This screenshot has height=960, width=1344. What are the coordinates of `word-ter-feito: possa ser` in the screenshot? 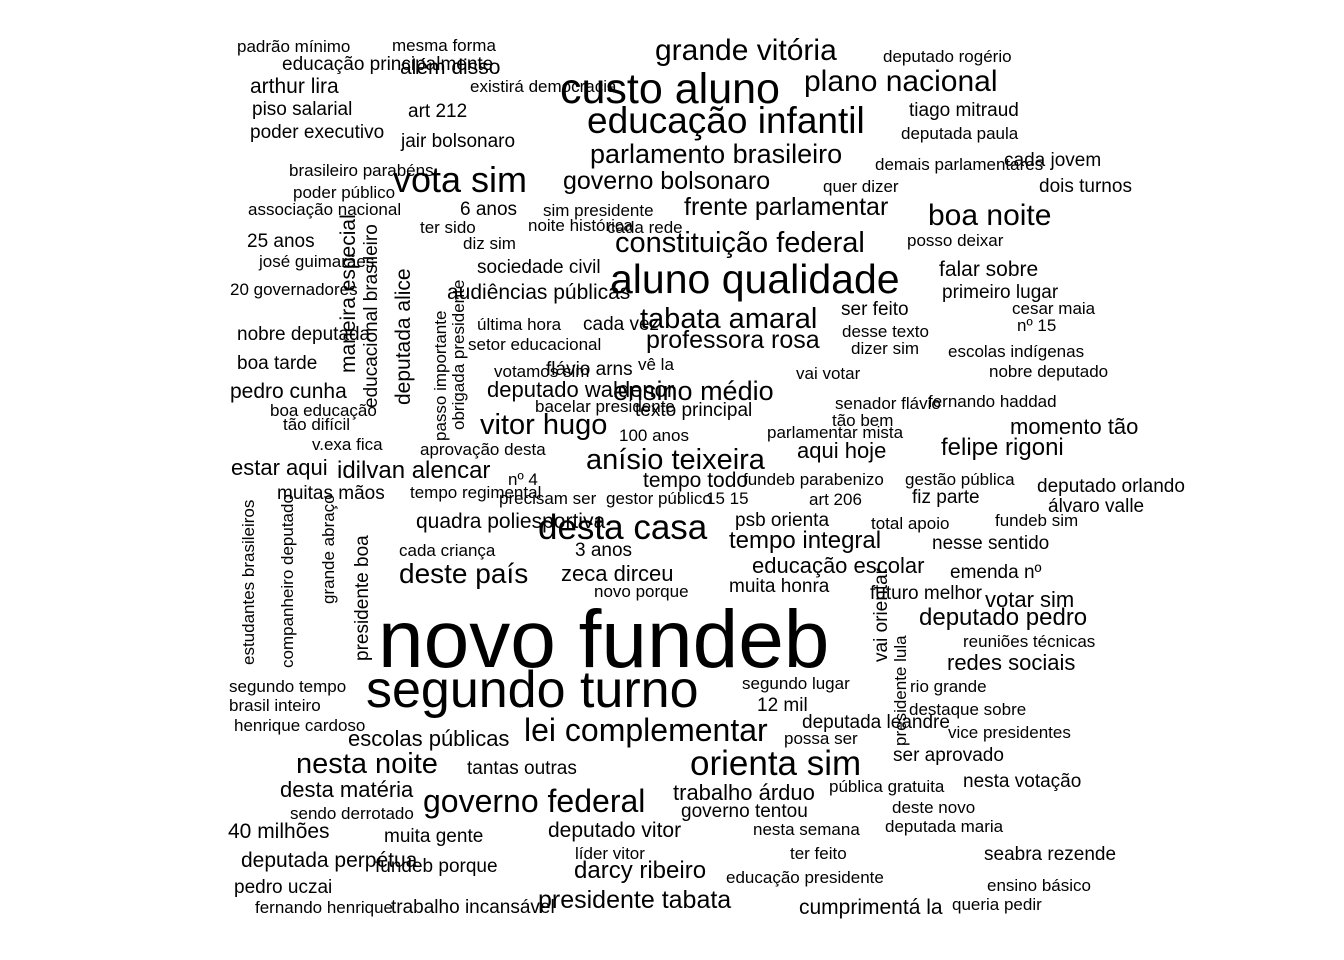 It's located at (821, 738).